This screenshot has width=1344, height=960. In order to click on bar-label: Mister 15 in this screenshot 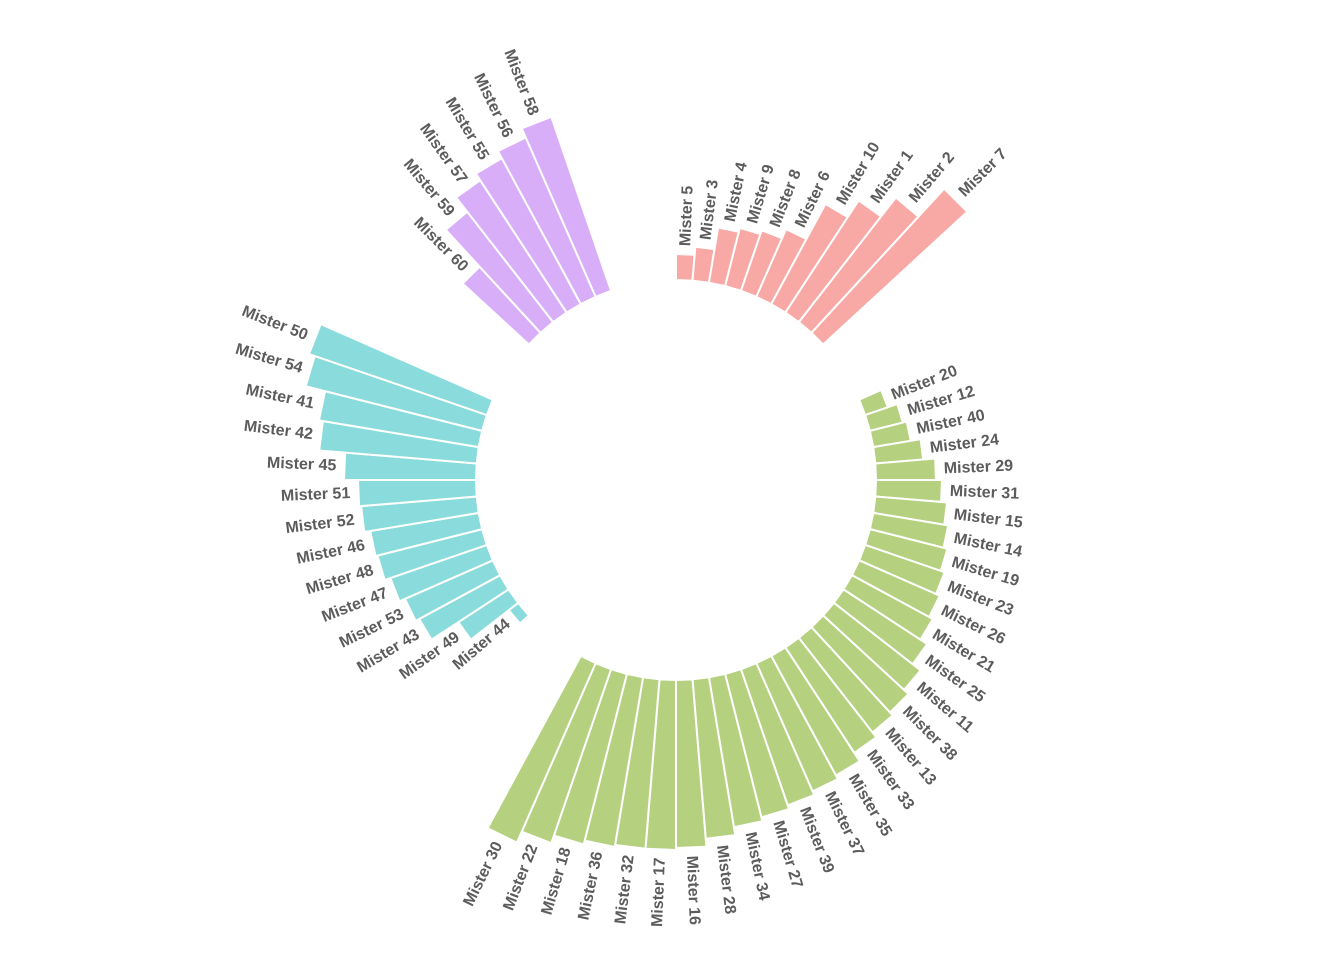, I will do `click(988, 518)`.